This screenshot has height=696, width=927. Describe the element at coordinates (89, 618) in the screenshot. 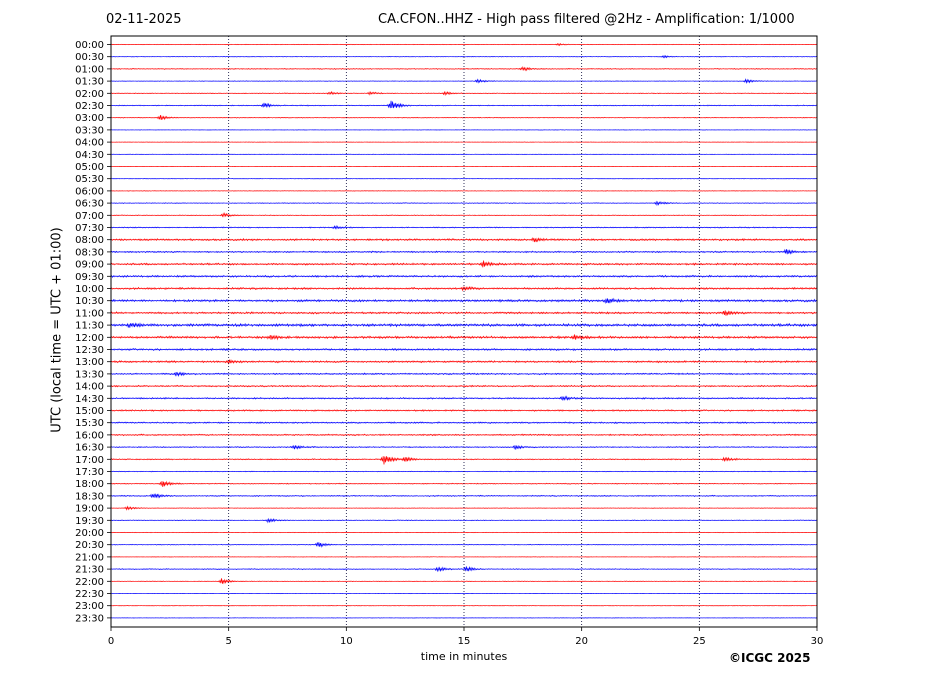

I see `y-tick-label: 23:30` at that location.